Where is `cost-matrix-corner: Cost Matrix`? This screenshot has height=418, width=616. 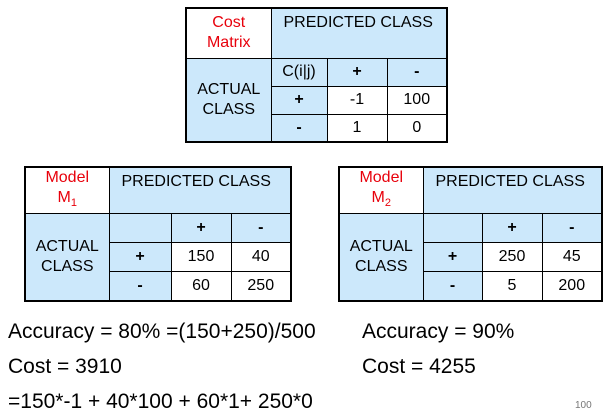
cost-matrix-corner: Cost Matrix is located at coordinates (228, 33).